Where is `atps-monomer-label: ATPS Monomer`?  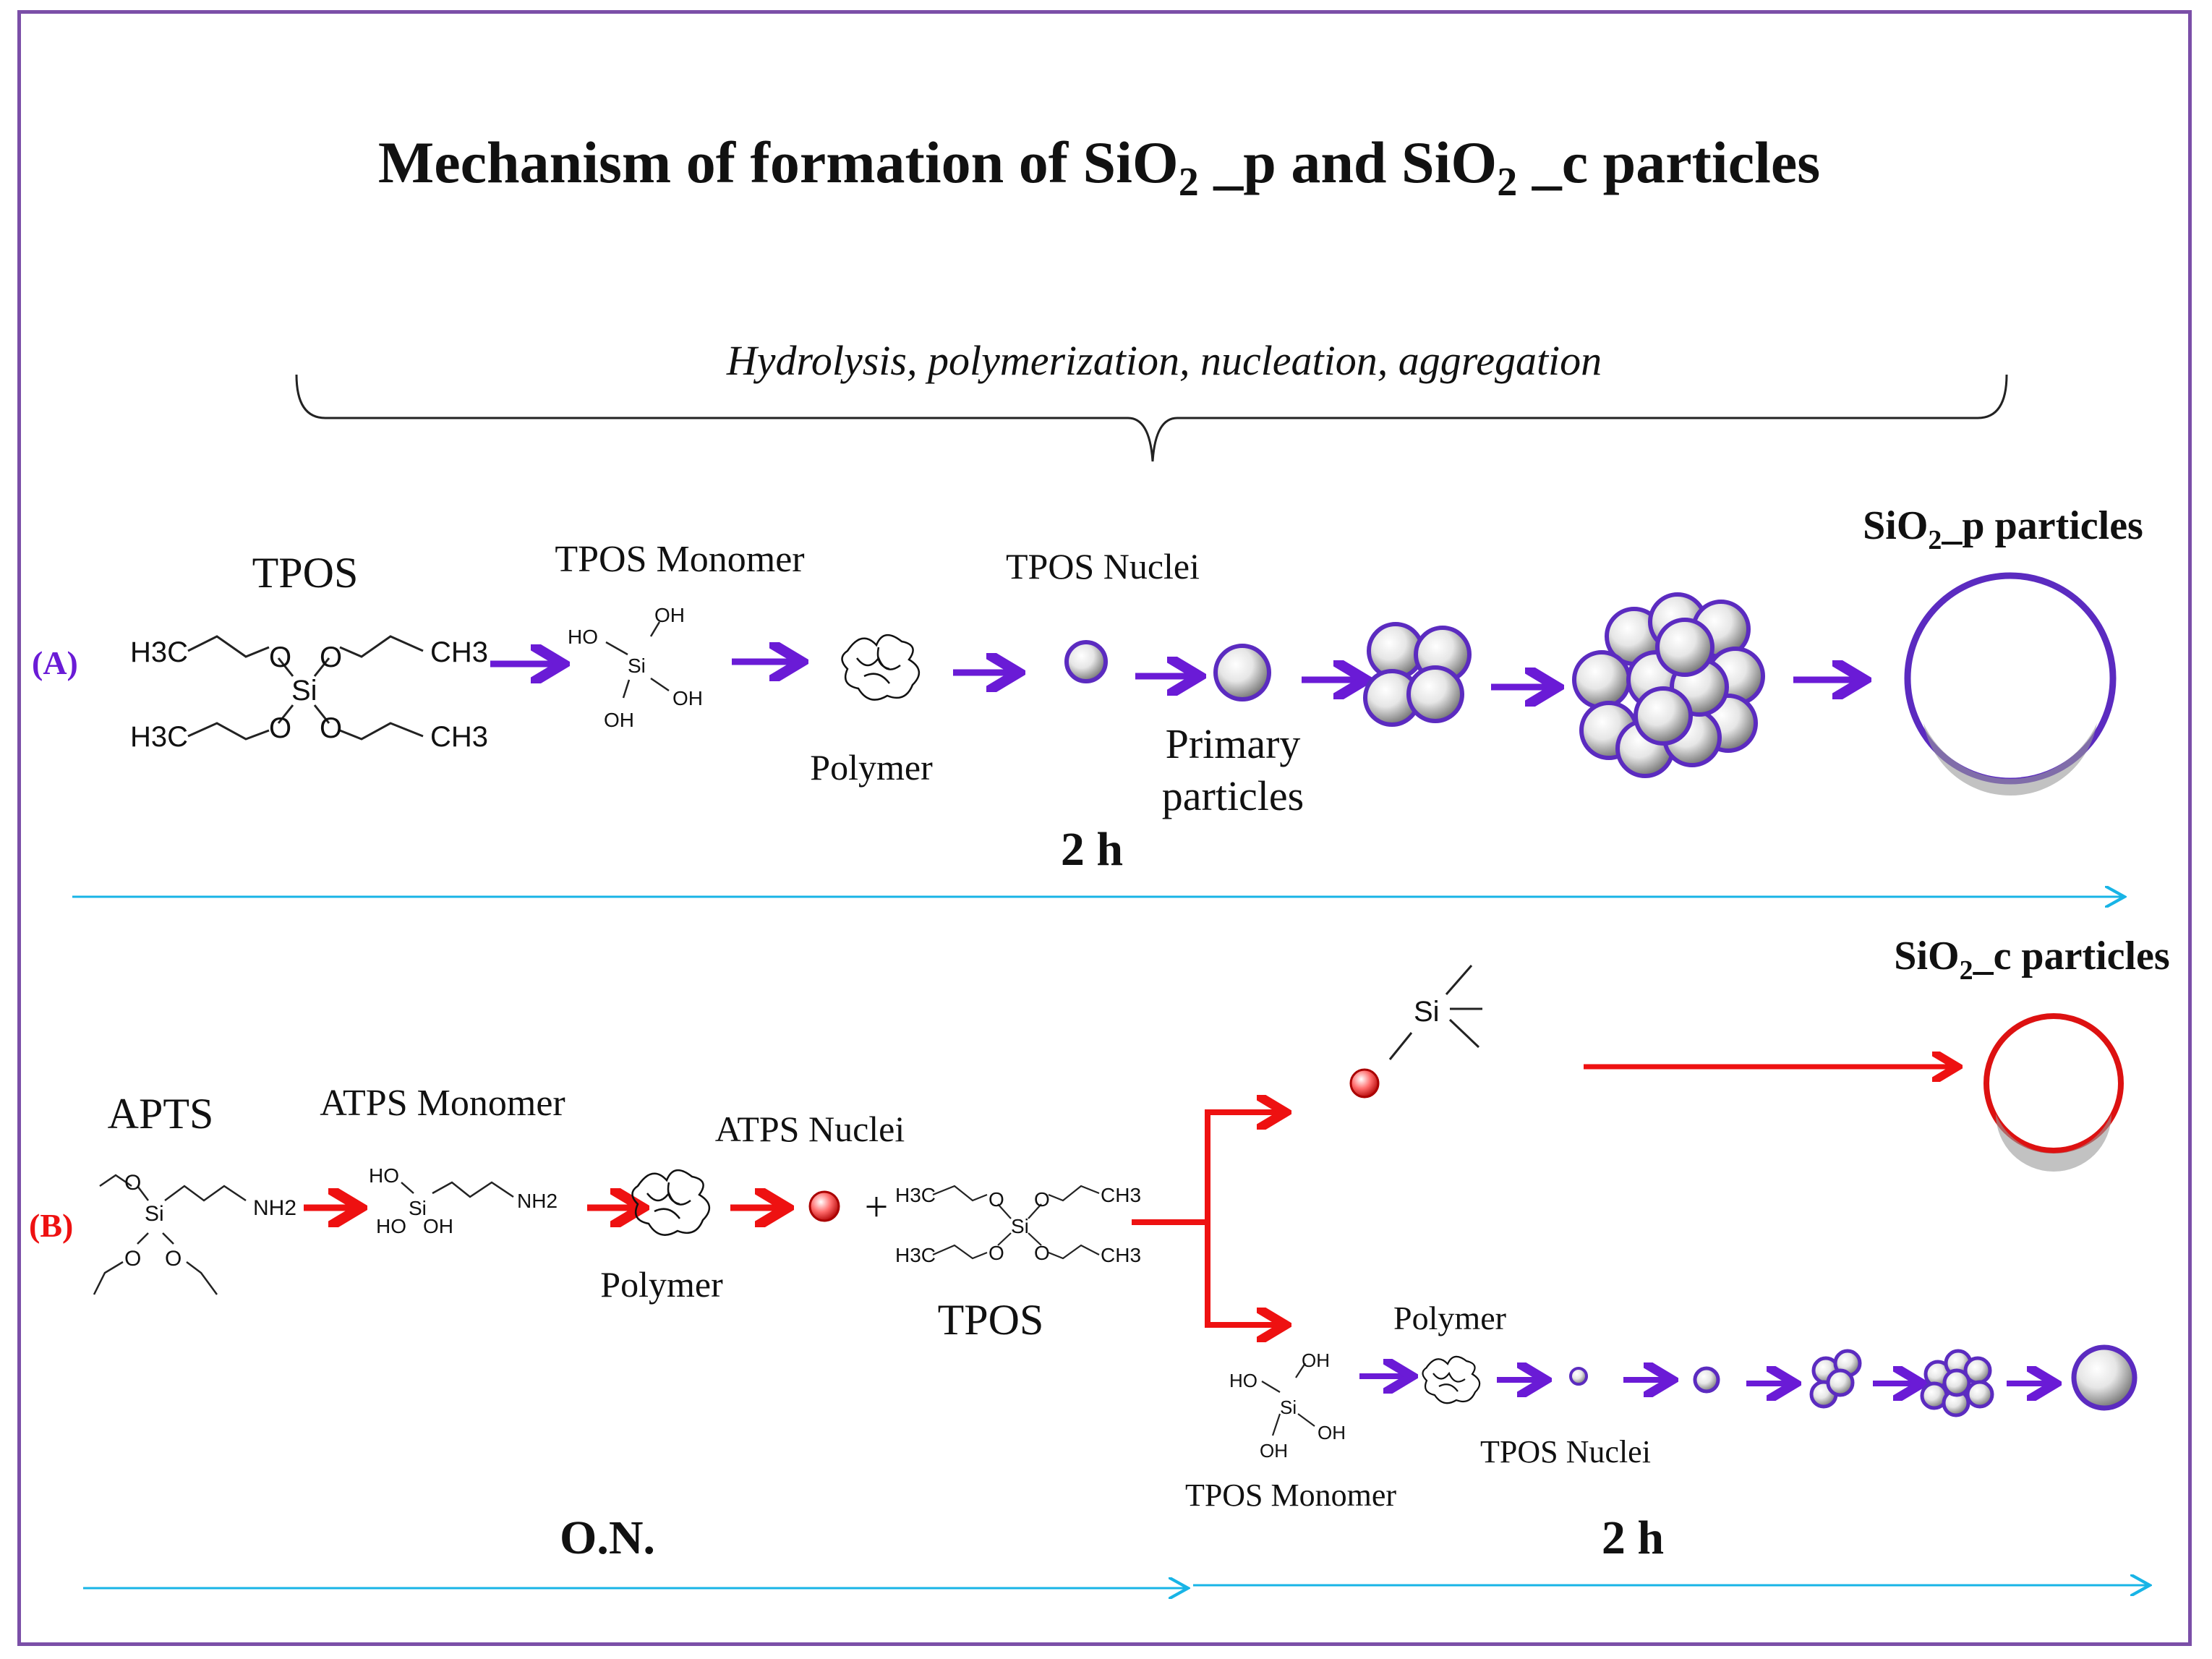 atps-monomer-label: ATPS Monomer is located at coordinates (442, 1103).